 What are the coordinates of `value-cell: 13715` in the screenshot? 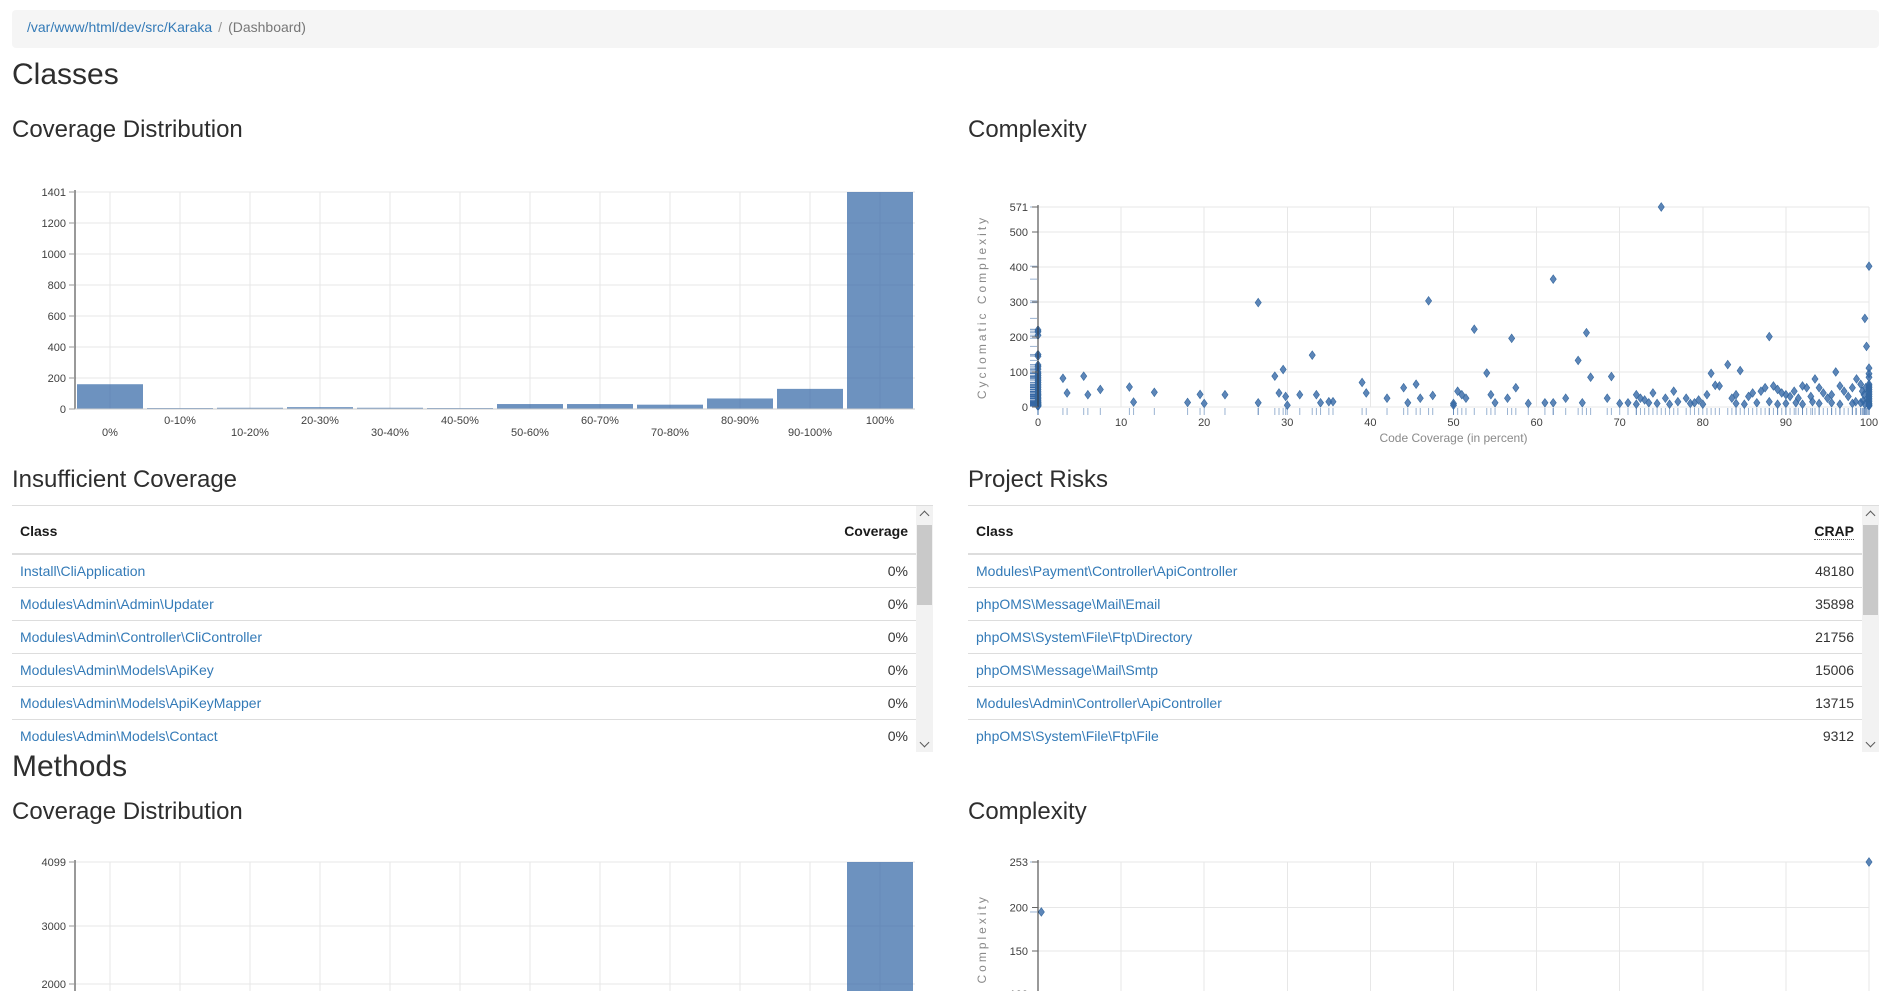 It's located at (1787, 703).